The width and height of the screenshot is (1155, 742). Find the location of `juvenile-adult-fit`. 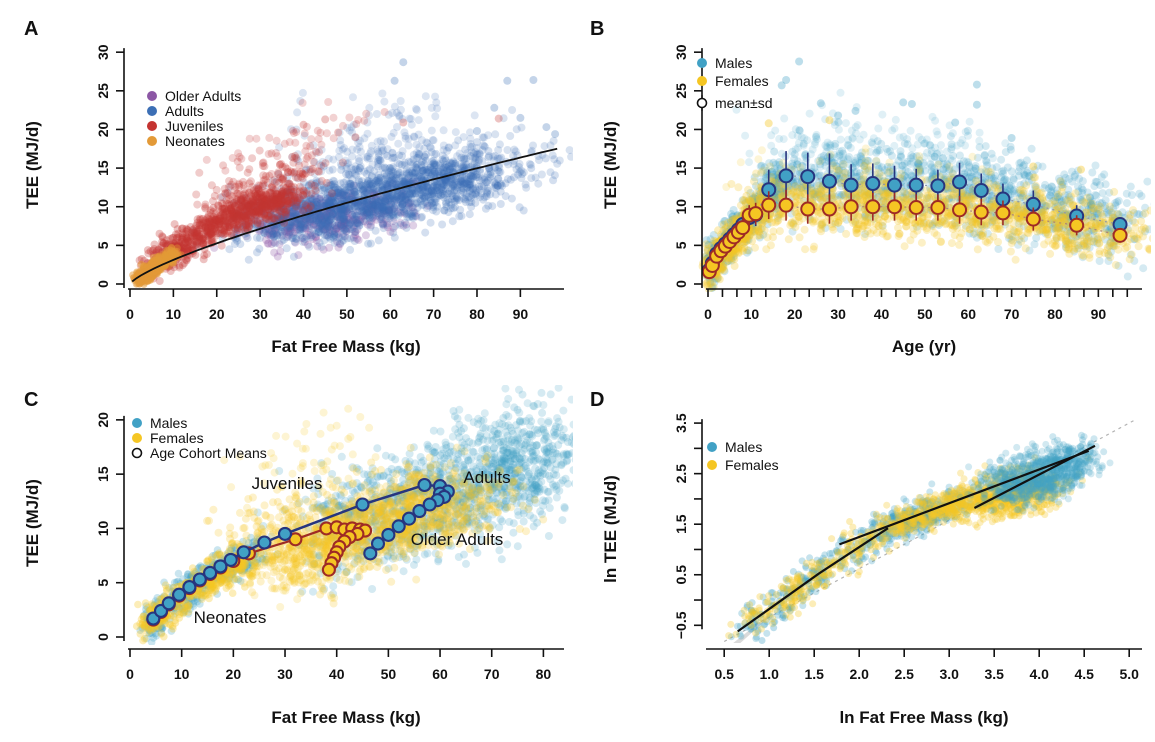

juvenile-adult-fit is located at coordinates (964, 497).